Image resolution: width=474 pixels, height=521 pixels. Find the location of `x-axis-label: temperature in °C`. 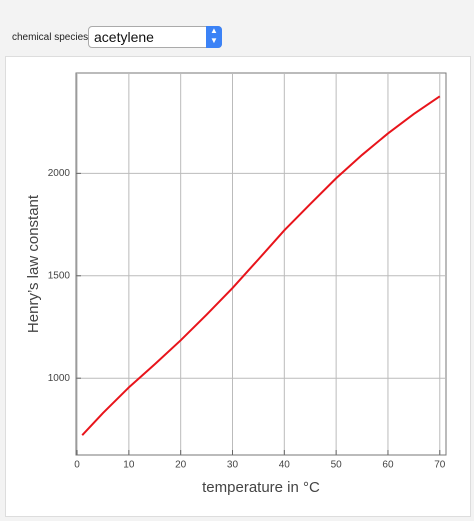

x-axis-label: temperature in °C is located at coordinates (261, 487).